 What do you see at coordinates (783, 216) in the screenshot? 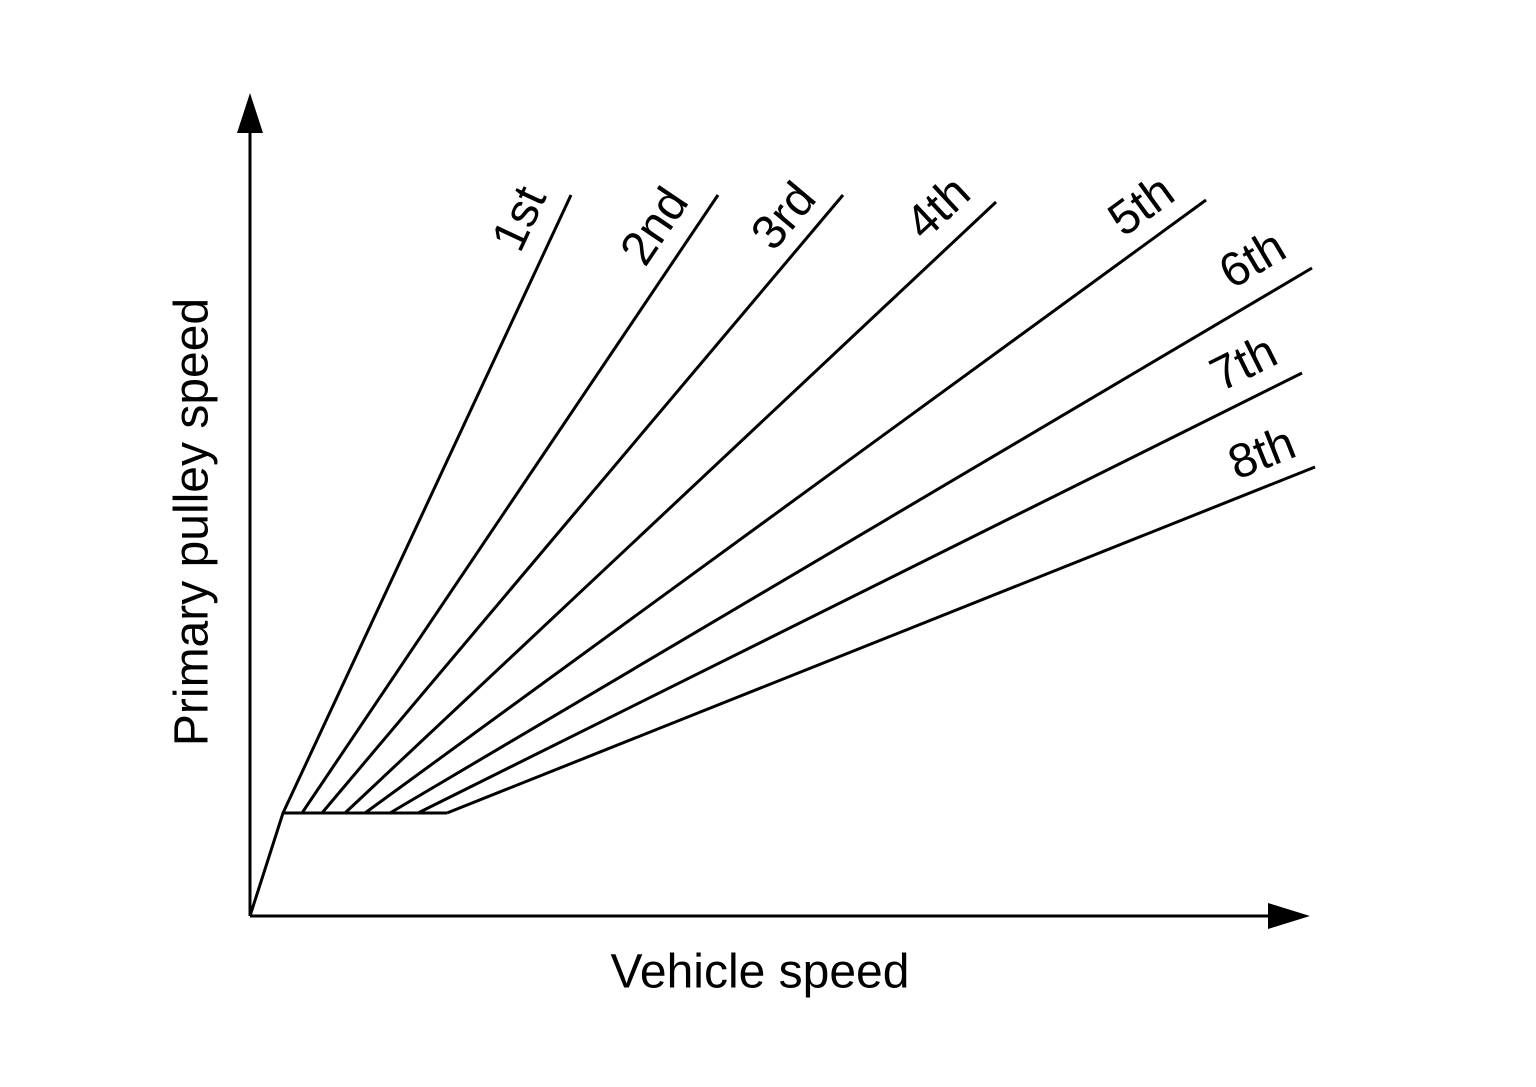
I see `gear-label: 3rd` at bounding box center [783, 216].